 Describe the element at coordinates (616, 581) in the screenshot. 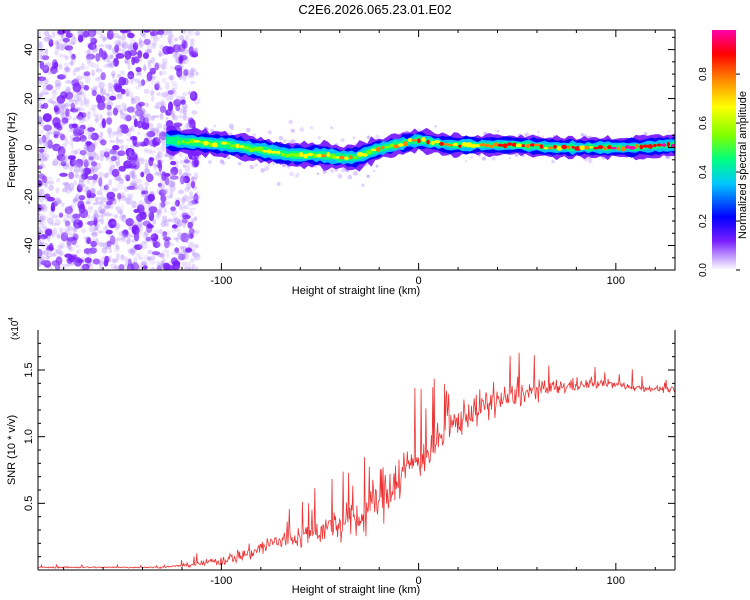

I see `snr-xtick-label: 100` at that location.